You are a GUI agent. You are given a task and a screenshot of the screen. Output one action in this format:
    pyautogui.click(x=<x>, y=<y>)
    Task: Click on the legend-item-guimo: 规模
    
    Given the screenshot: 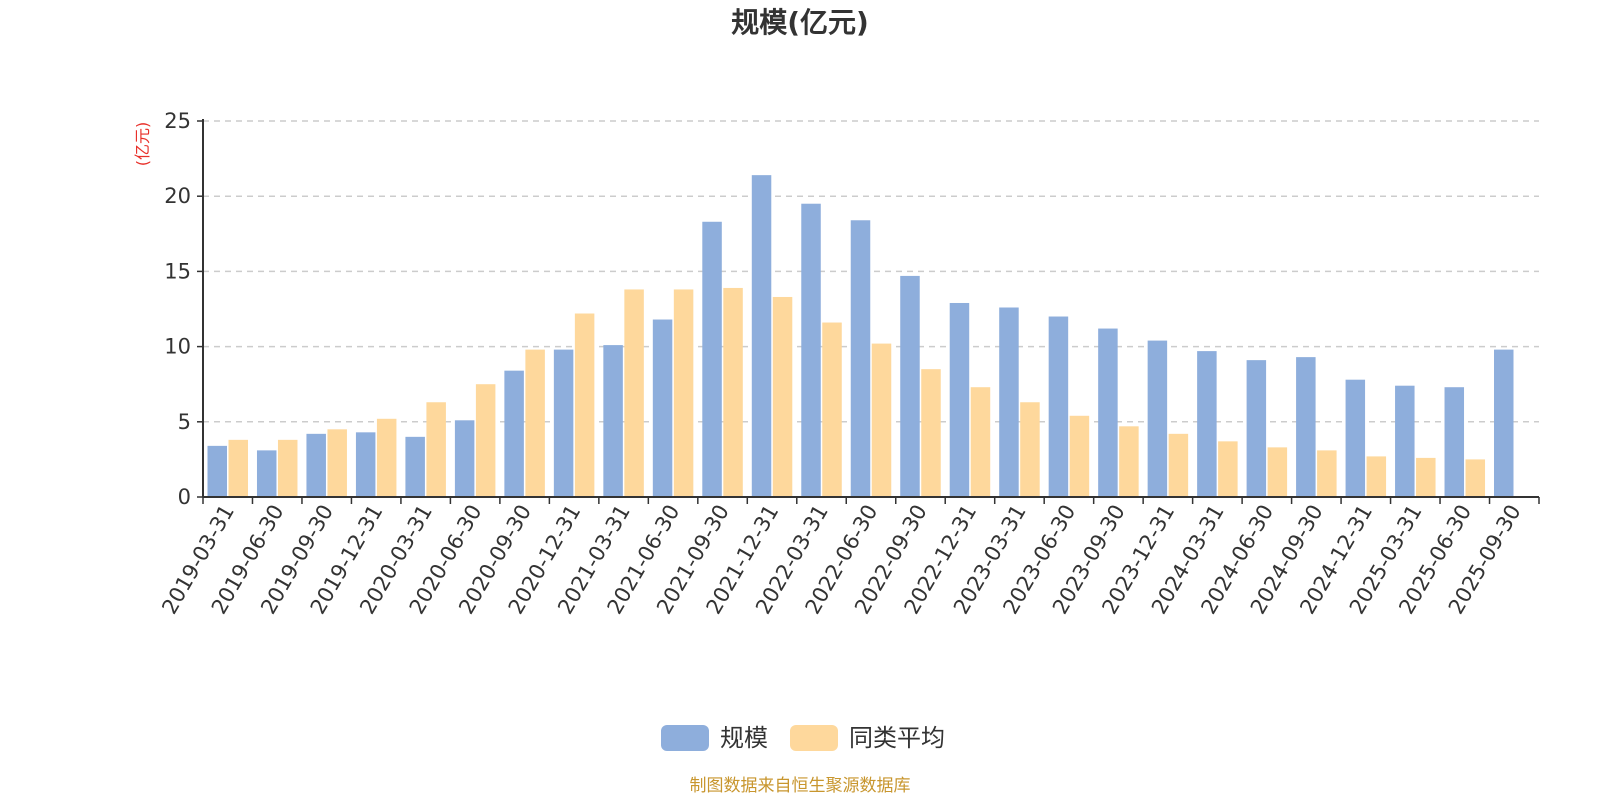 What is the action you would take?
    pyautogui.click(x=714, y=738)
    